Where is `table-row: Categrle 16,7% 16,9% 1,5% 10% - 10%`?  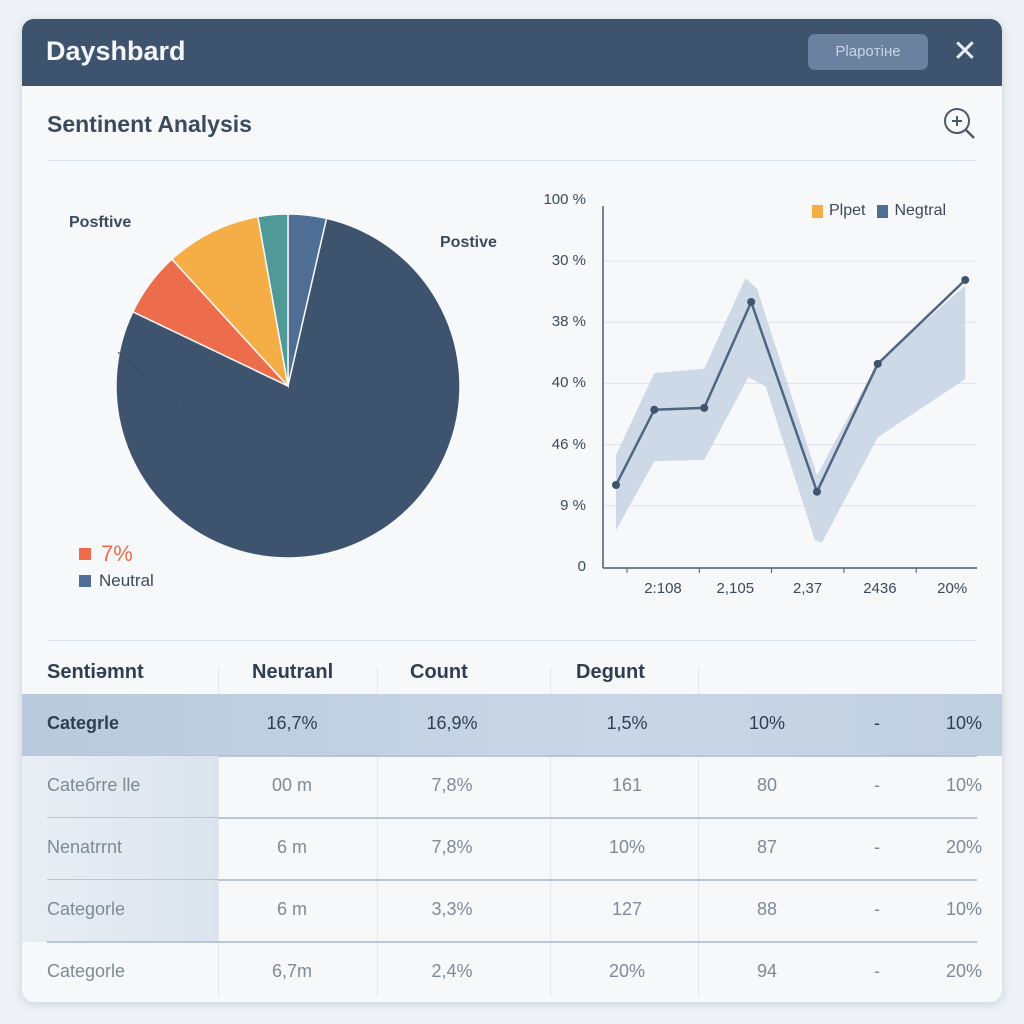
table-row: Categrle 16,7% 16,9% 1,5% 10% - 10% is located at coordinates (512, 725).